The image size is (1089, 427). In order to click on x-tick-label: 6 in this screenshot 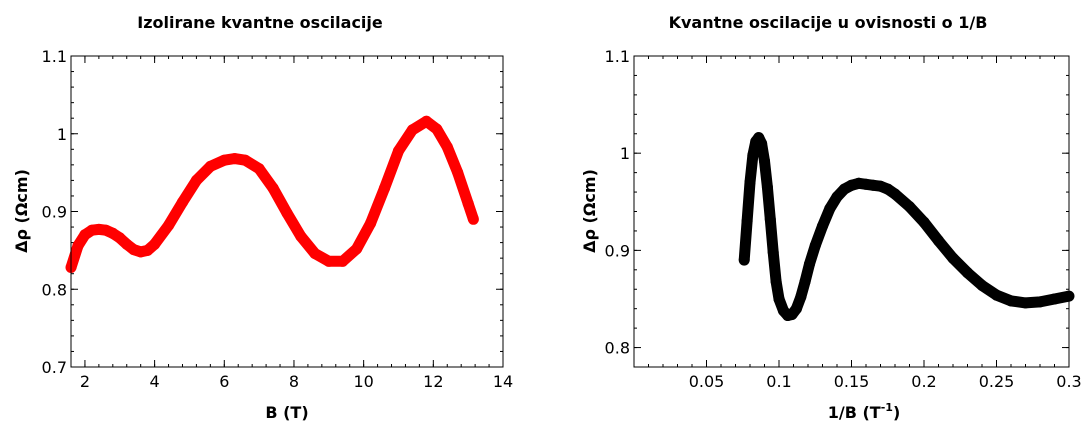, I will do `click(224, 381)`.